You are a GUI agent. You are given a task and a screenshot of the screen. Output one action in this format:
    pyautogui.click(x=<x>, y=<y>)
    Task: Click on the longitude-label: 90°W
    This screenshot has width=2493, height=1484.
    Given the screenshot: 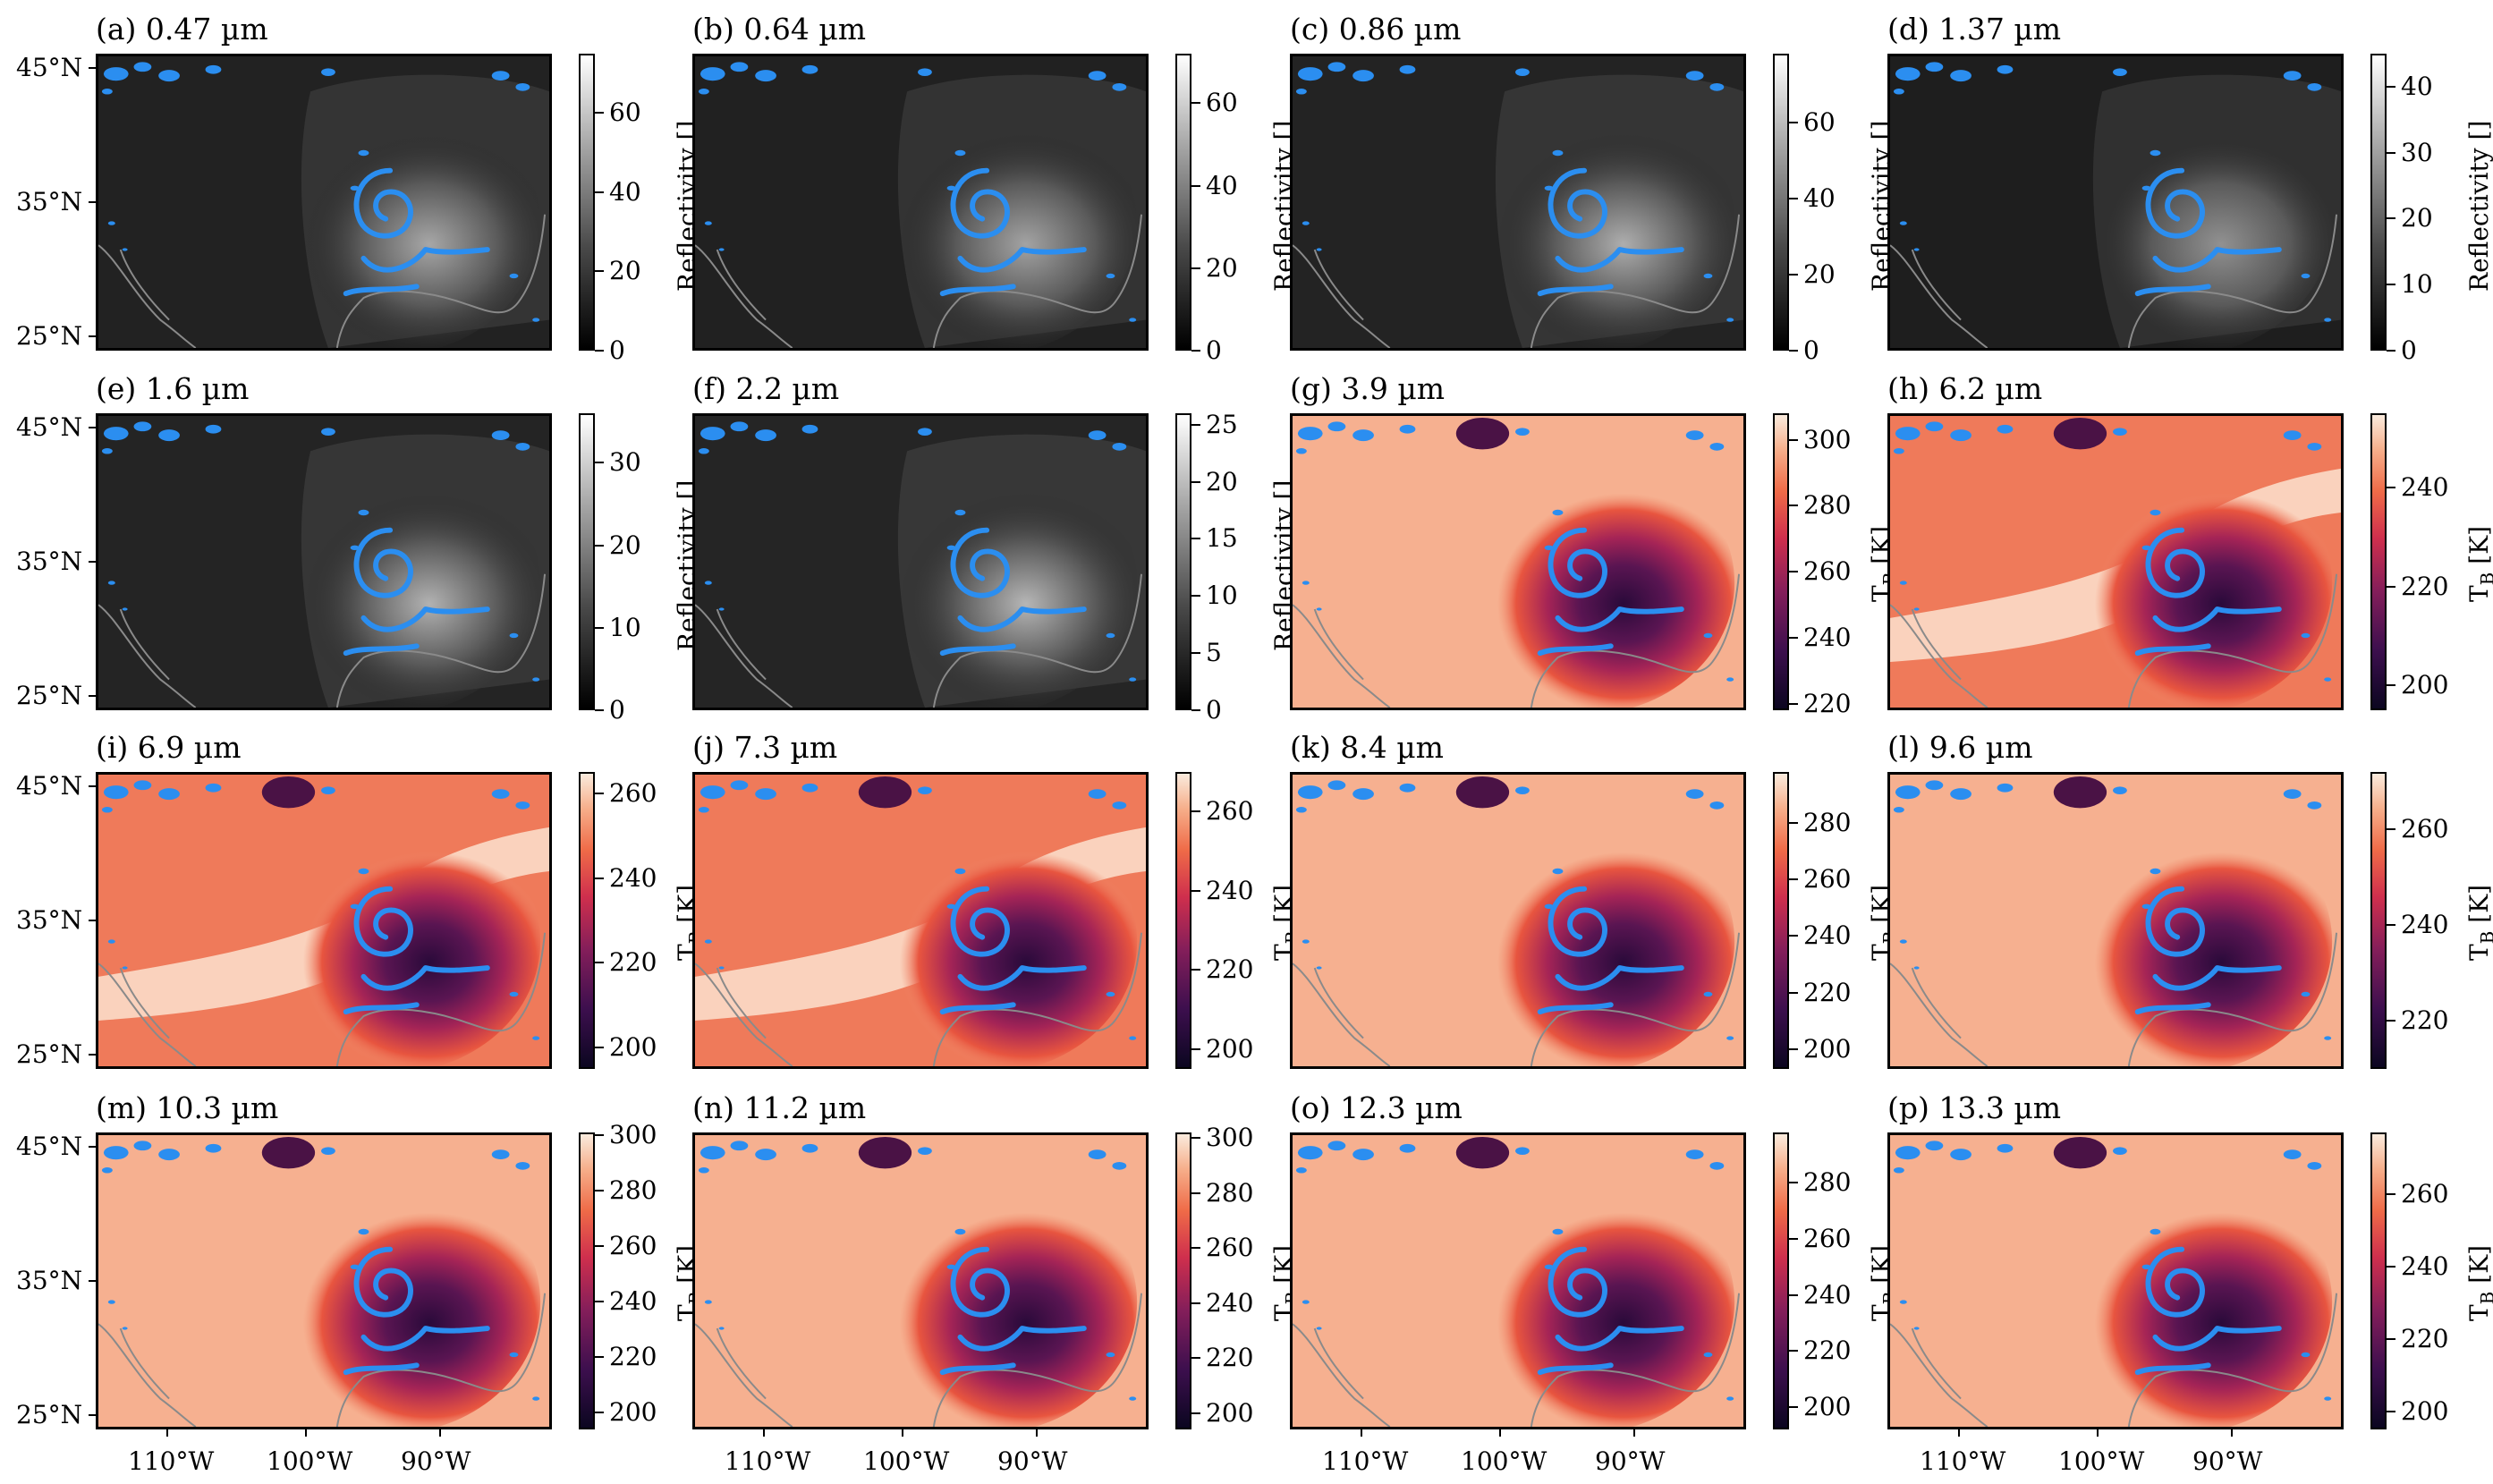 What is the action you would take?
    pyautogui.click(x=1630, y=1461)
    